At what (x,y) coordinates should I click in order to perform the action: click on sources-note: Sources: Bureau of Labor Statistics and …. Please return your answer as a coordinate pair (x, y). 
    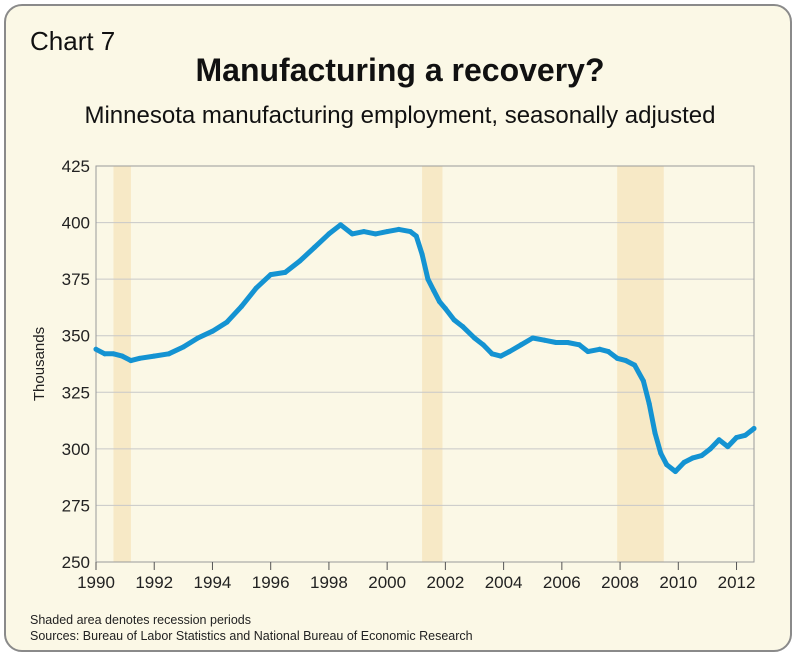
    Looking at the image, I should click on (251, 636).